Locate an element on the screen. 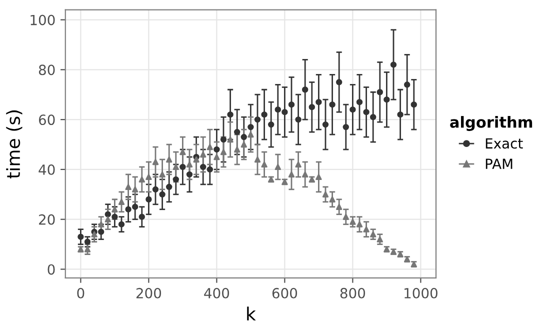 This screenshot has width=545, height=327. y-axis-title: time (s) is located at coordinates (14, 144).